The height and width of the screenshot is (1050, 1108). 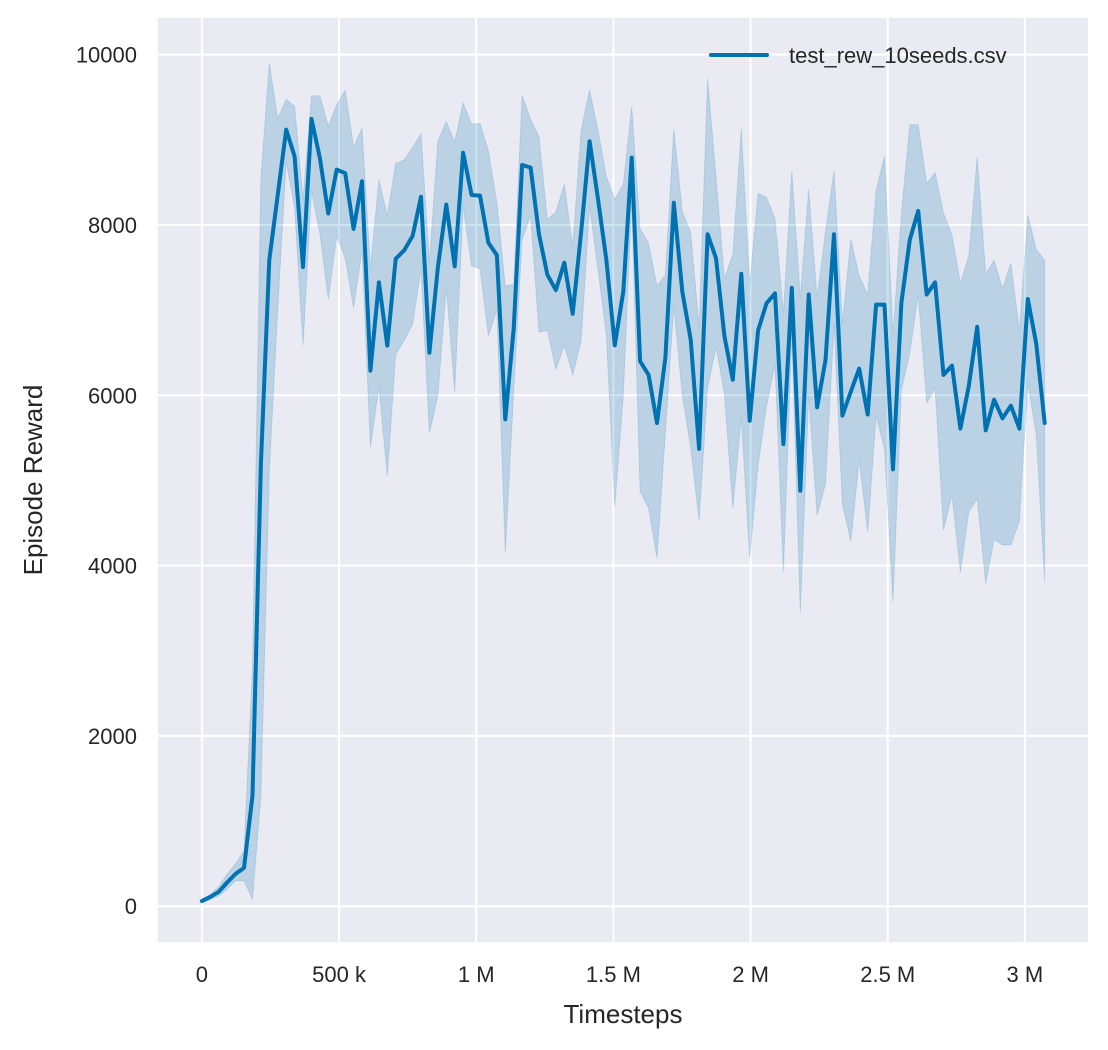 What do you see at coordinates (339, 974) in the screenshot?
I see `x-tick-label: 500 k` at bounding box center [339, 974].